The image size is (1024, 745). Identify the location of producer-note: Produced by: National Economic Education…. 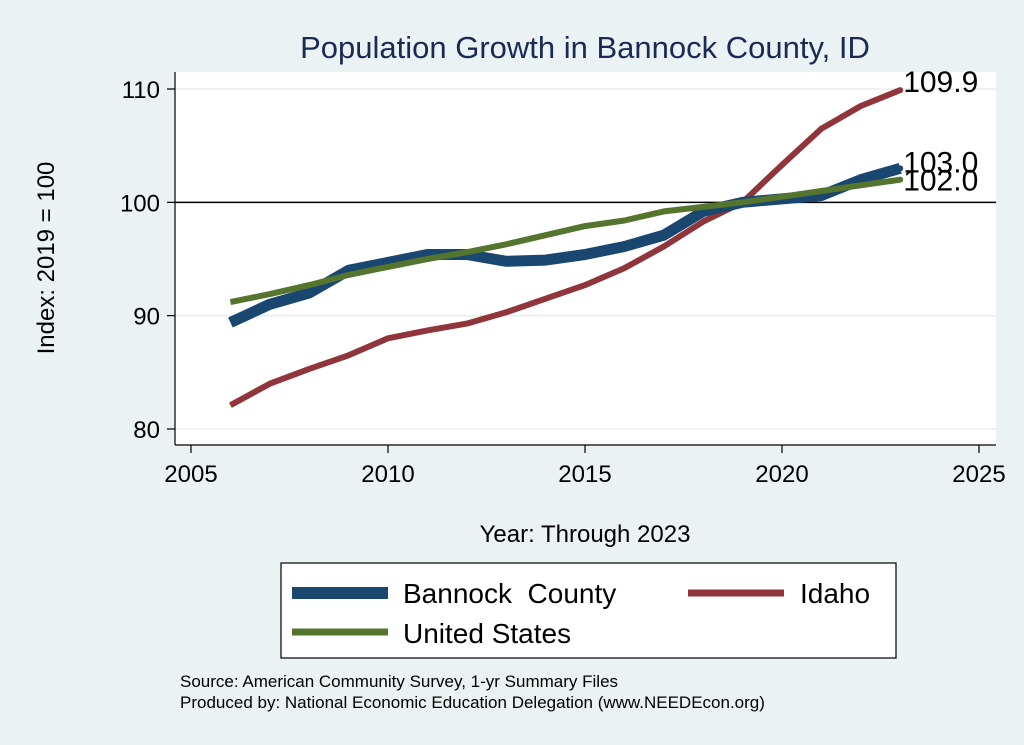
(472, 702).